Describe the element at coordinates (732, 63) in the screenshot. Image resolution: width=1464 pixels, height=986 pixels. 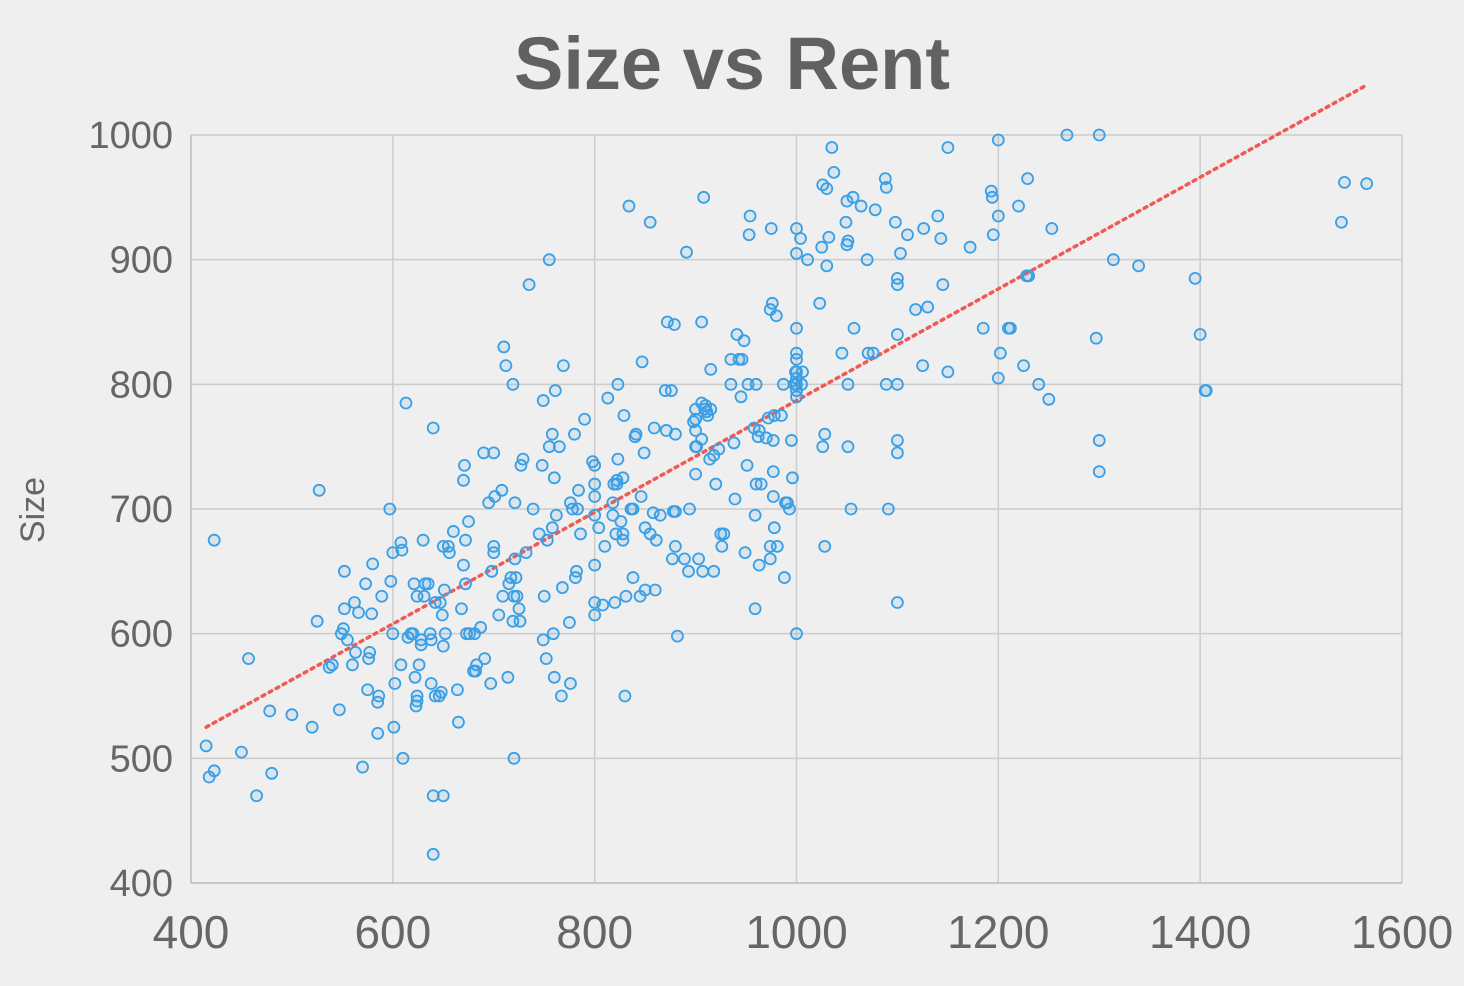
I see `chart-title: Size vs Rent` at that location.